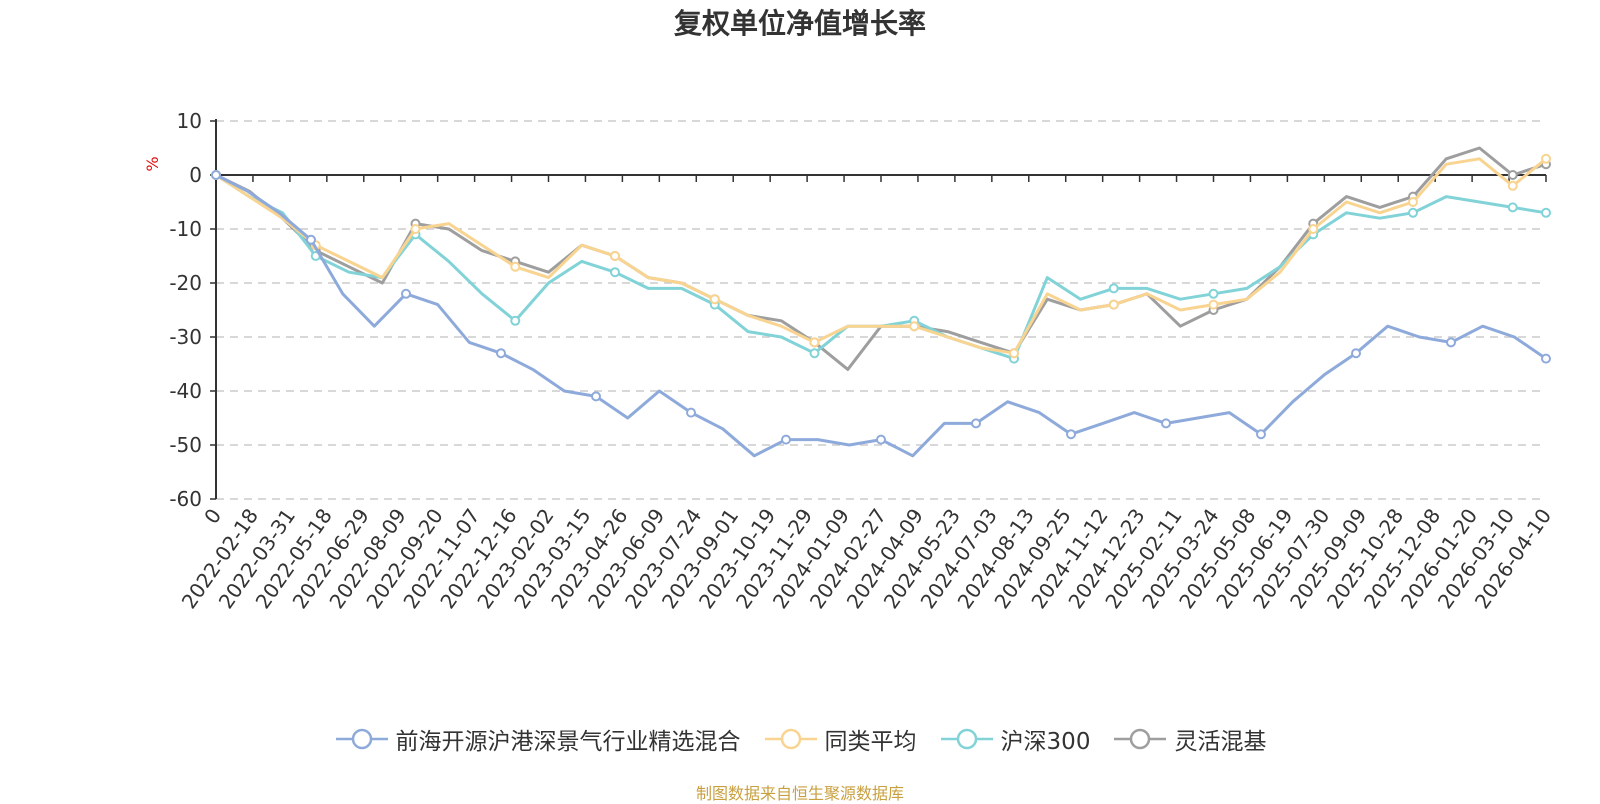  Describe the element at coordinates (189, 121) in the screenshot. I see `y-tick-label: 10` at that location.